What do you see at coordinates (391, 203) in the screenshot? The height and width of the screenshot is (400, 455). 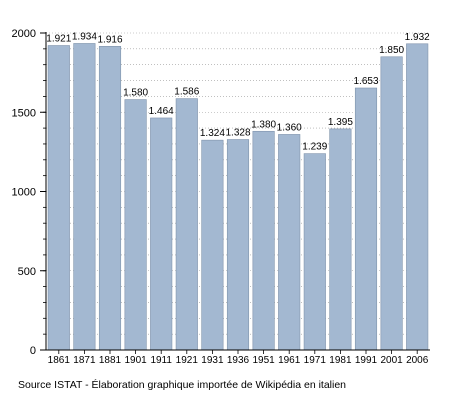 I see `bar-2001` at bounding box center [391, 203].